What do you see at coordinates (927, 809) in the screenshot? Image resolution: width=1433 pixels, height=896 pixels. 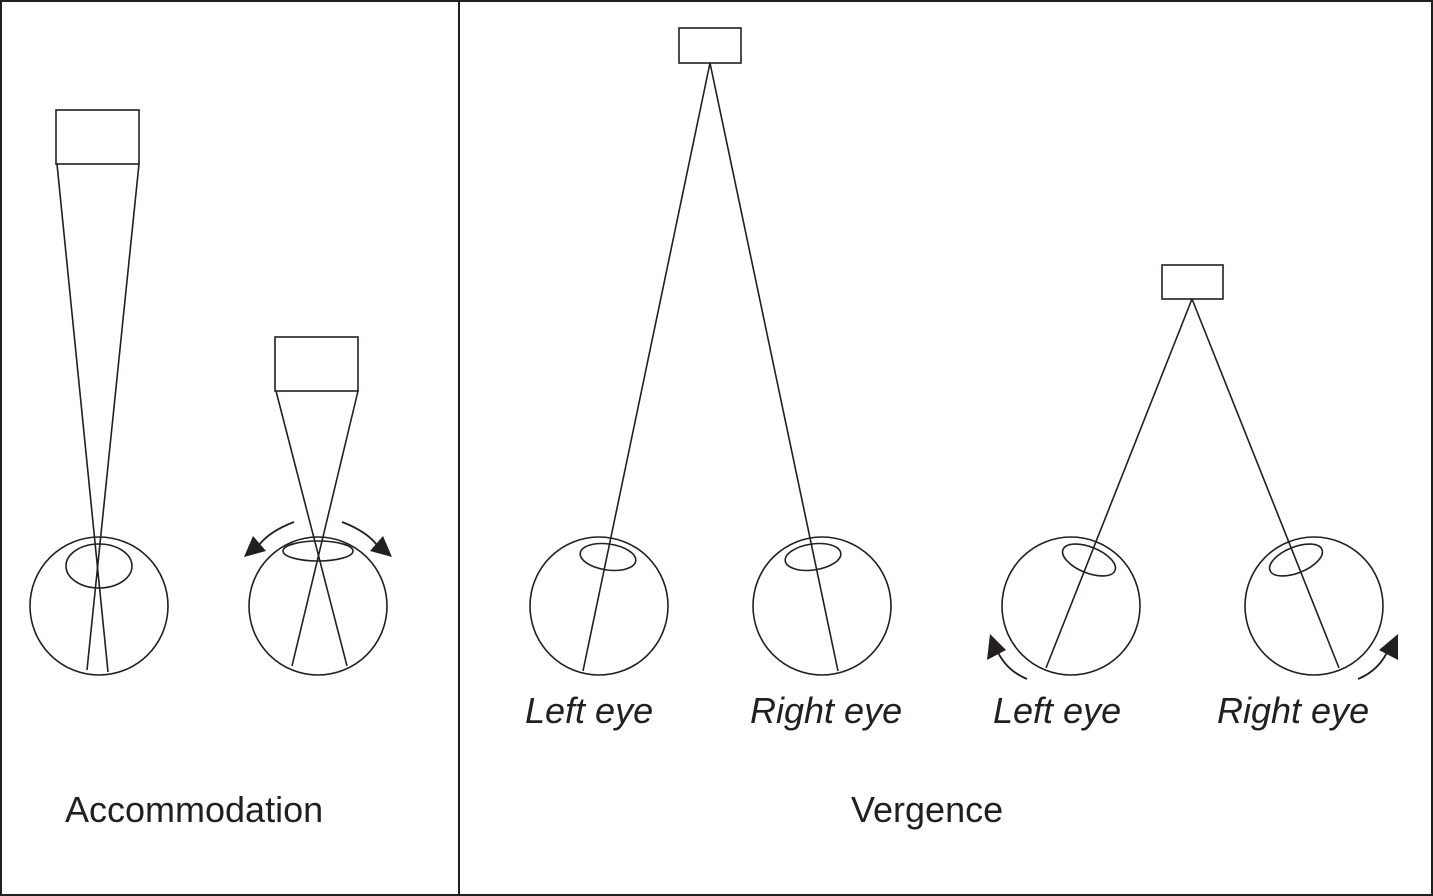 I see `vergence-caption: Vergence` at bounding box center [927, 809].